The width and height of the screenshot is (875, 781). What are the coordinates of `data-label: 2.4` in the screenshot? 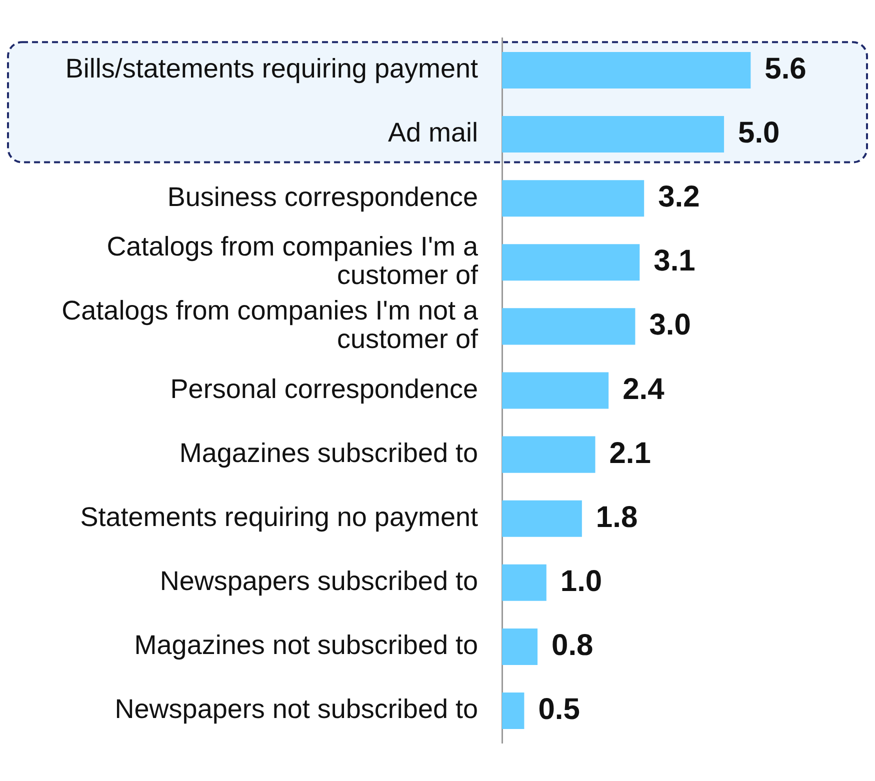 It's located at (643, 389).